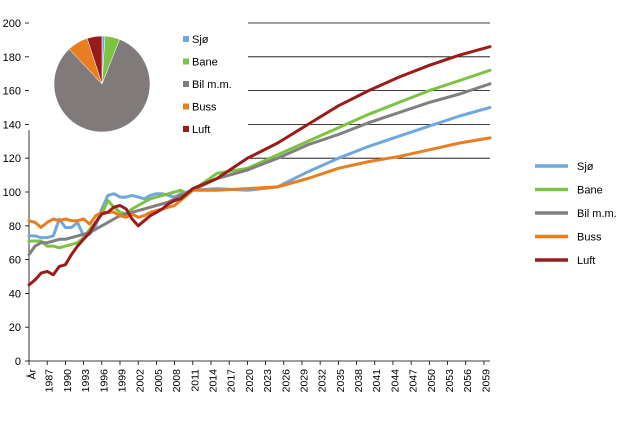 This screenshot has width=620, height=448. I want to click on line-legend-label: Buss, so click(589, 238).